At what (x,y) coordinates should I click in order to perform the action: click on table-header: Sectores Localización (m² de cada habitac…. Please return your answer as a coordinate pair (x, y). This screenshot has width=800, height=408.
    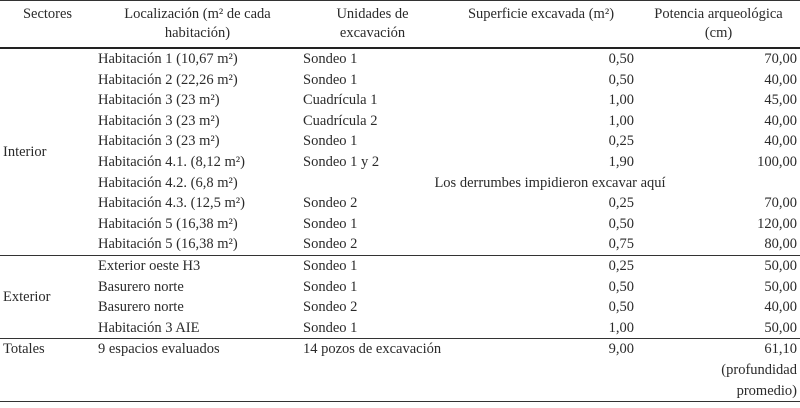
    Looking at the image, I should click on (400, 24).